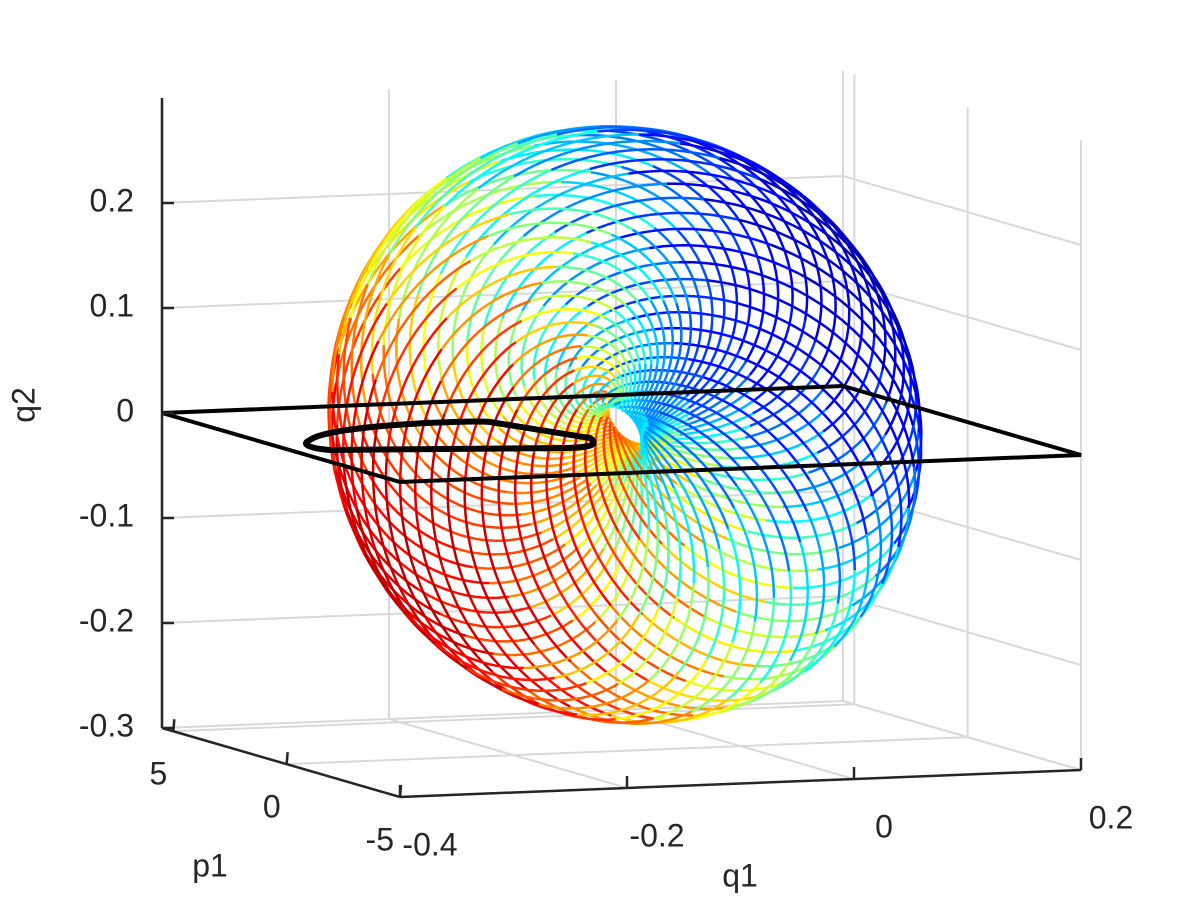 The height and width of the screenshot is (900, 1200). I want to click on z-tick-label: -0.2, so click(106, 620).